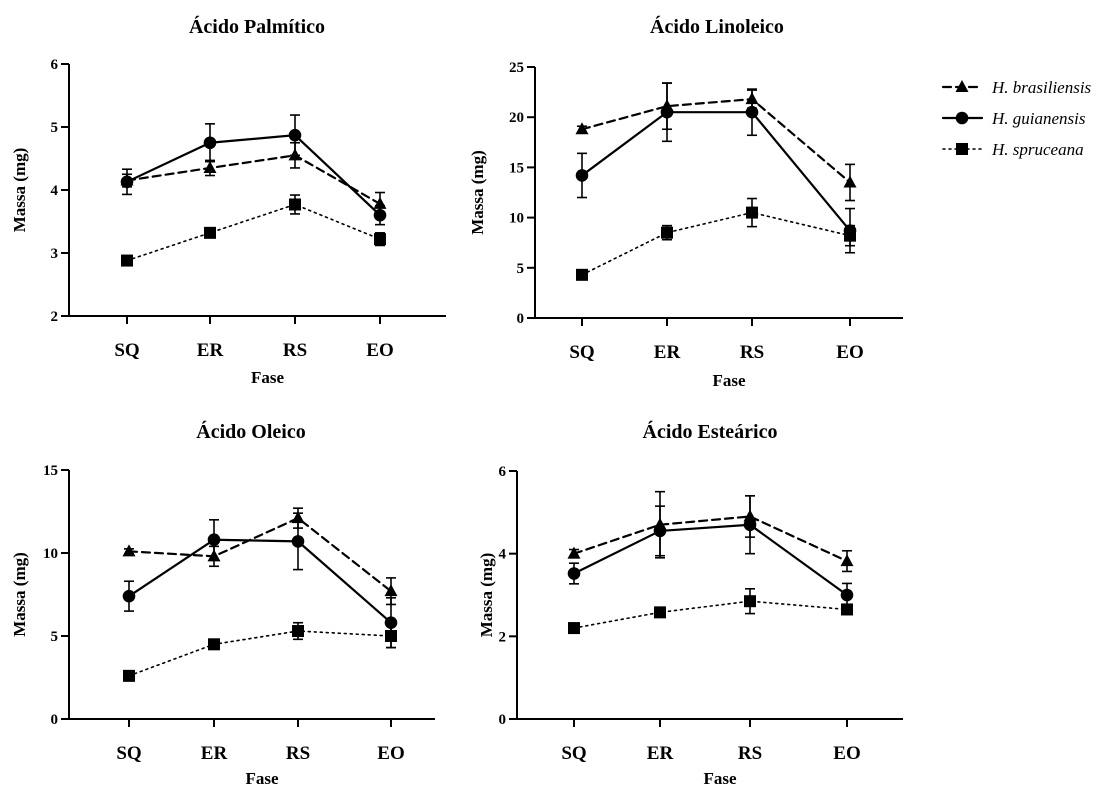 This screenshot has height=789, width=1120. I want to click on legend: H. brasiliensis H. guianensis H. spruceana, so click(1016, 118).